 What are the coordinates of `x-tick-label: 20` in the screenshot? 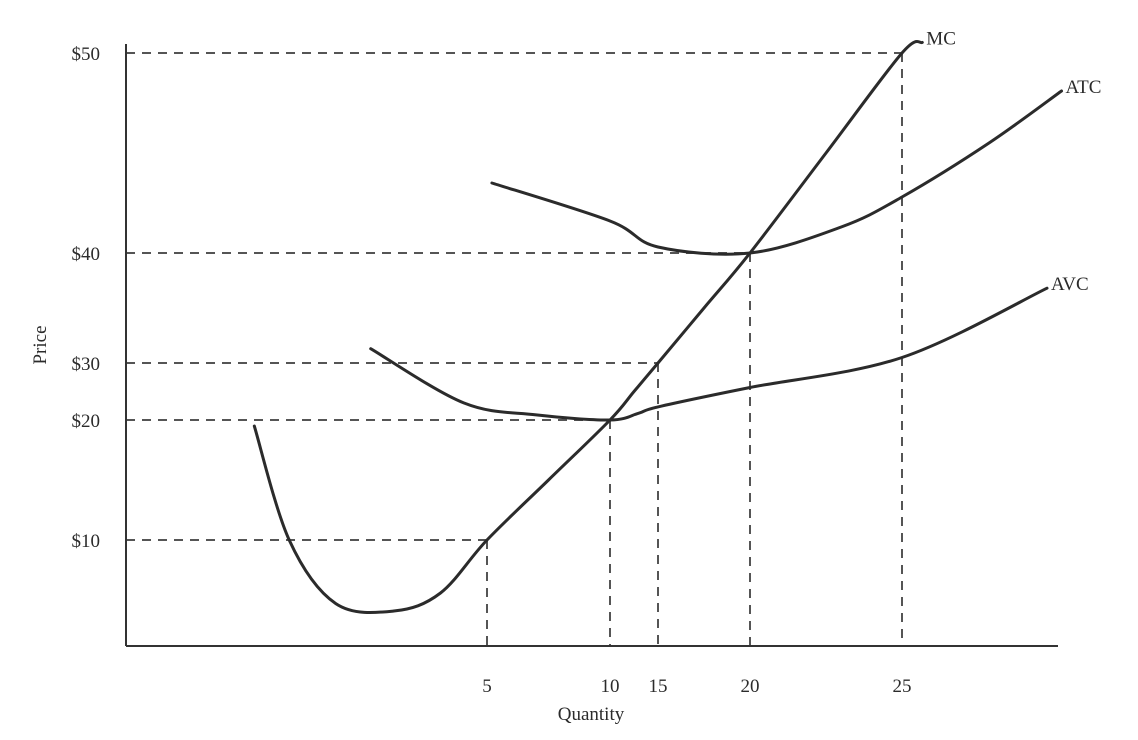 It's located at (750, 686).